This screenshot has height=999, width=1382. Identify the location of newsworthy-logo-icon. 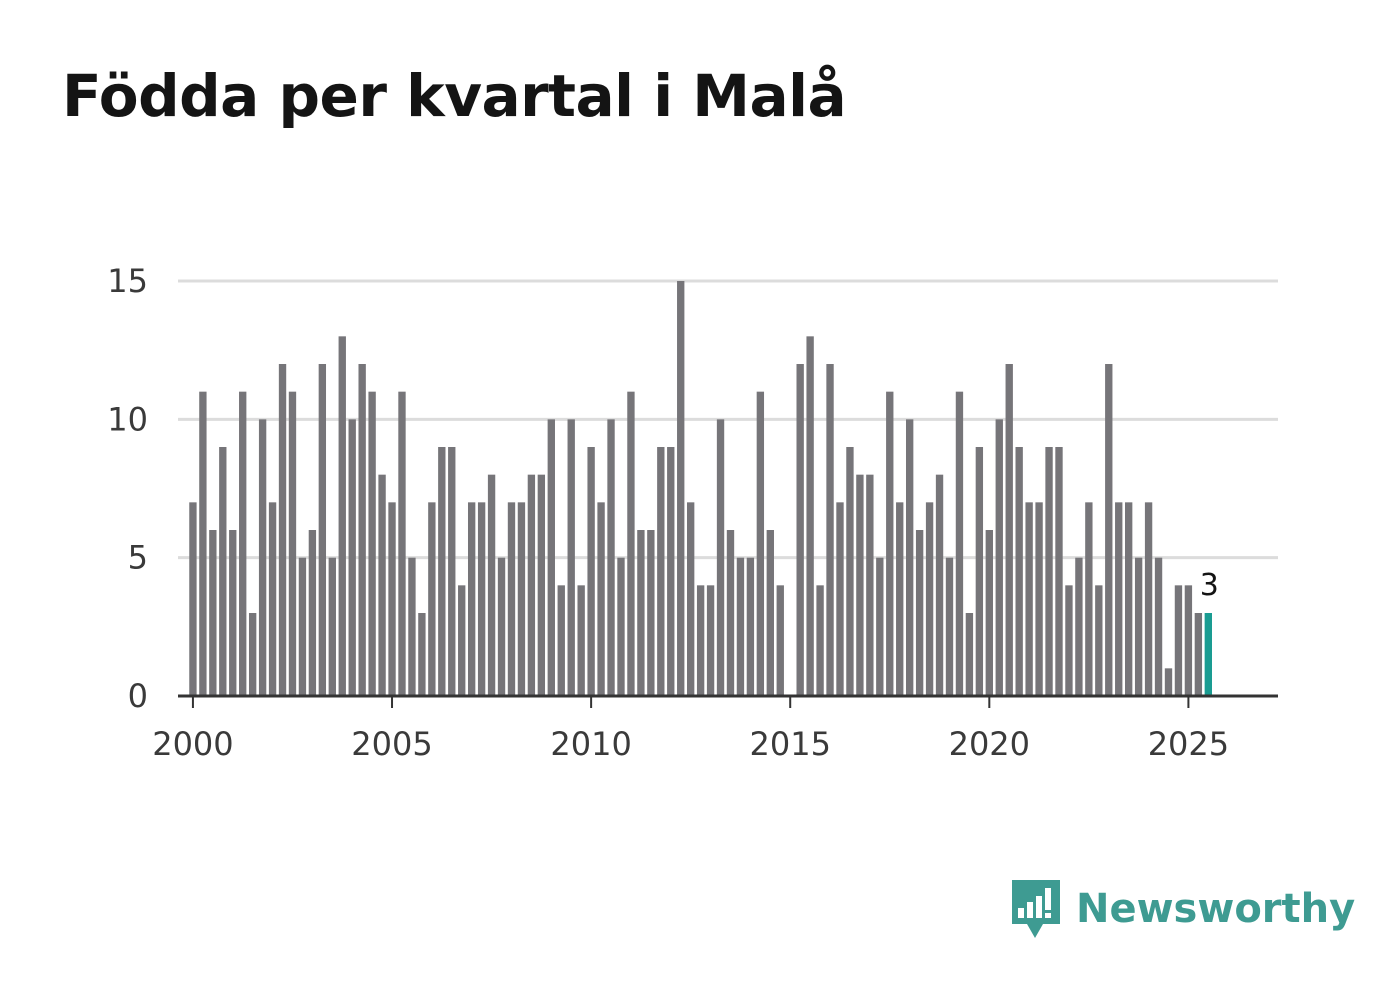
(1036, 909).